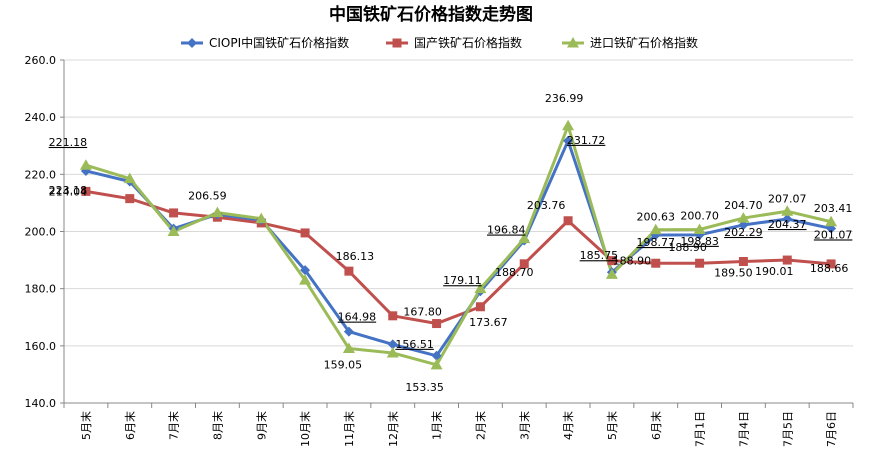  Describe the element at coordinates (546, 205) in the screenshot. I see `data-label: 203.76` at that location.